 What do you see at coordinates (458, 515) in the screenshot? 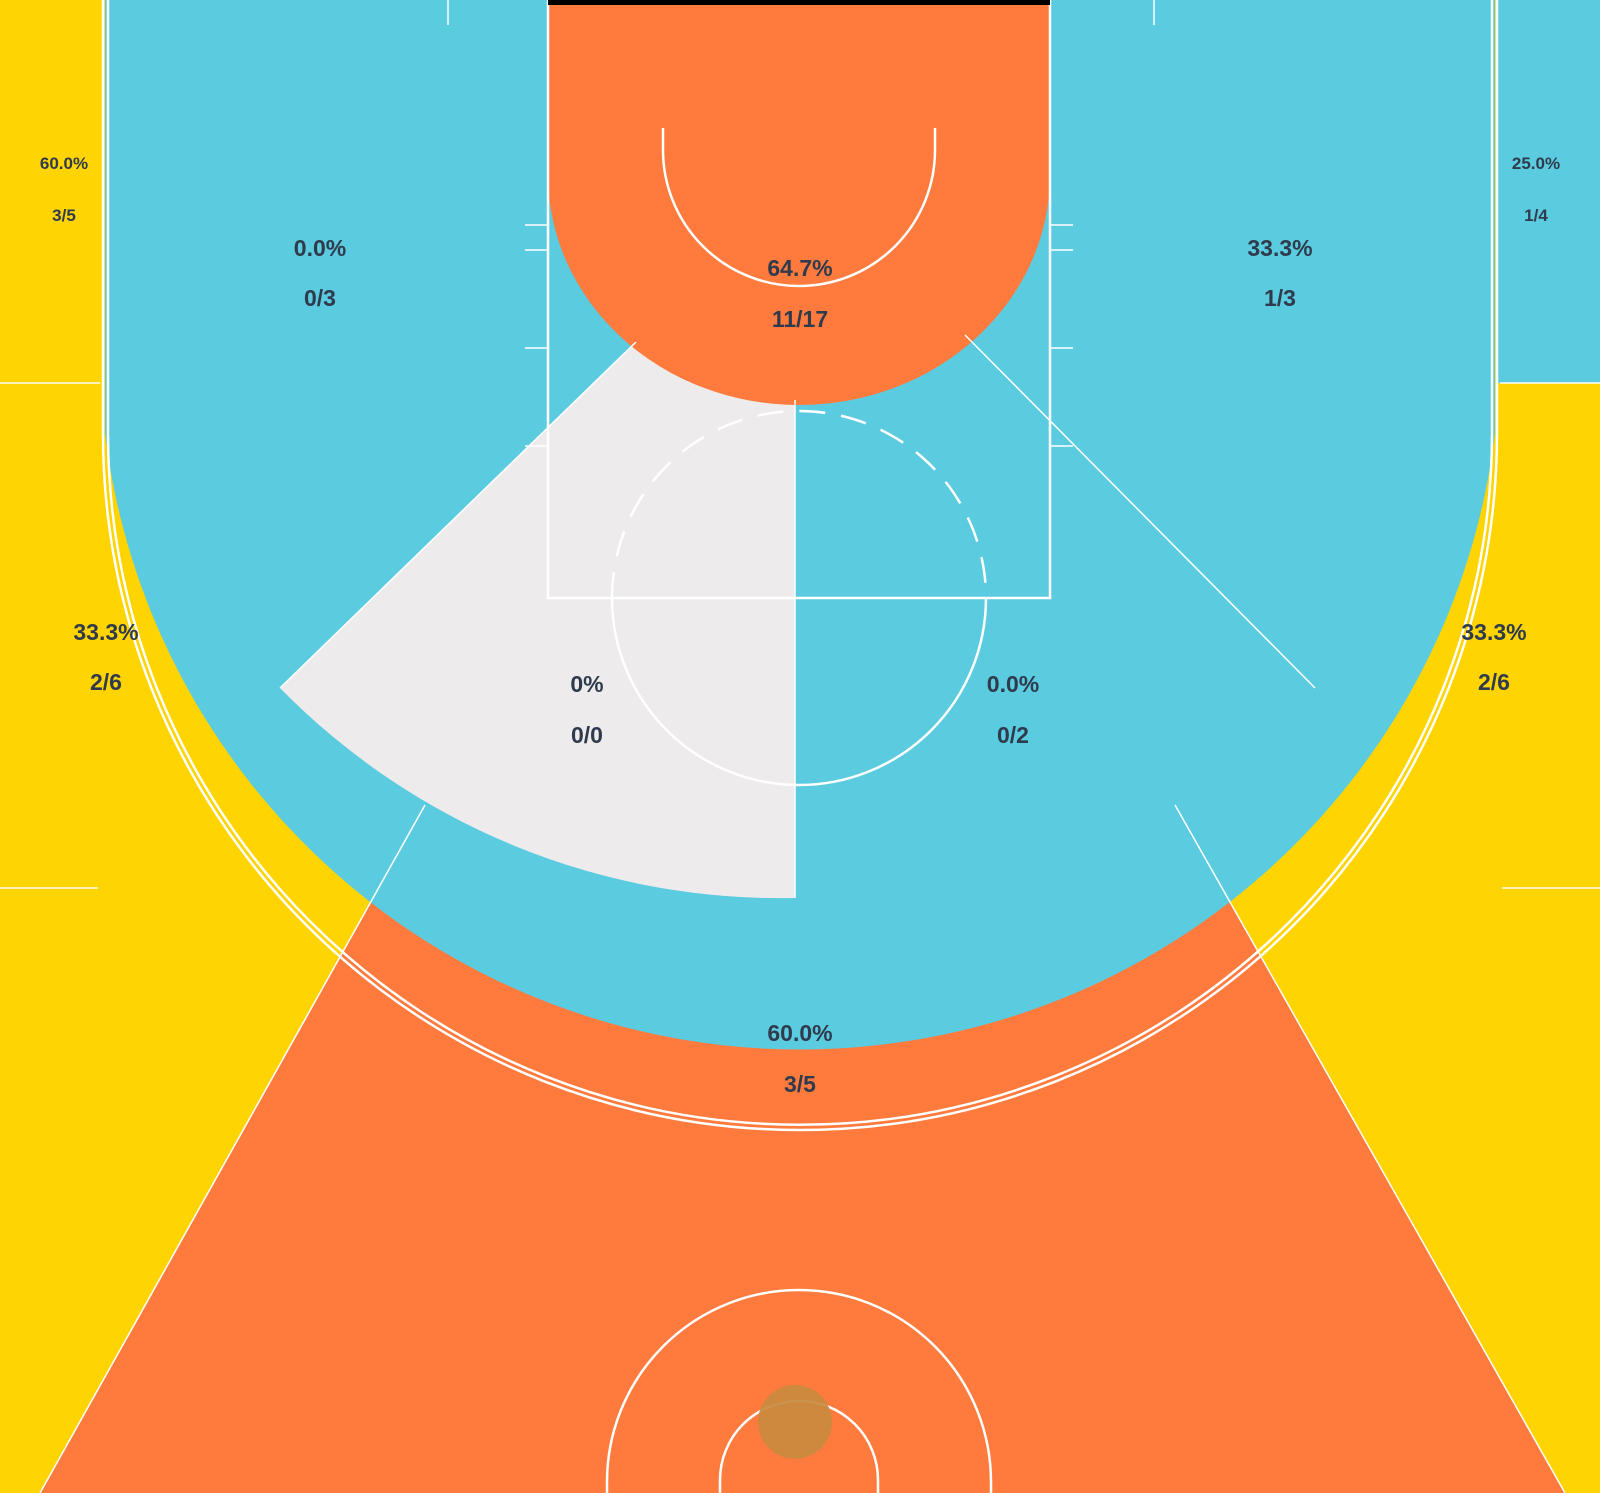
I see `zone-divider-left` at bounding box center [458, 515].